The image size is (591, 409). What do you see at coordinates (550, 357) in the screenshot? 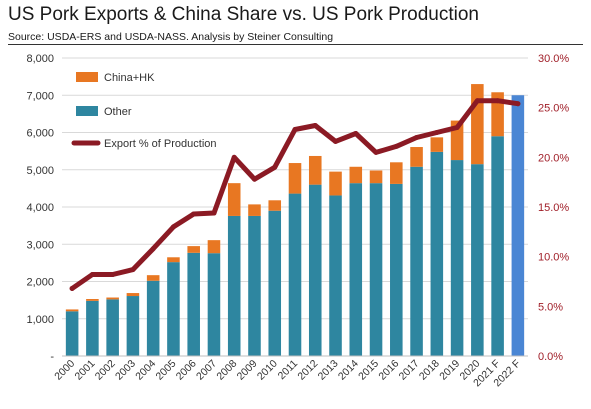
I see `y-right-tick-label: 0.0%` at bounding box center [550, 357].